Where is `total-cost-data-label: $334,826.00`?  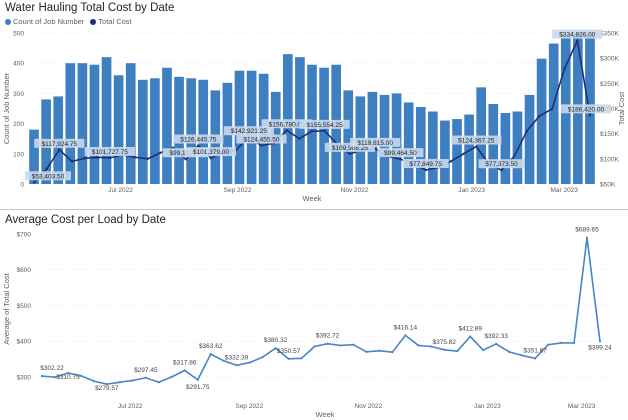 total-cost-data-label: $334,826.00 is located at coordinates (577, 35).